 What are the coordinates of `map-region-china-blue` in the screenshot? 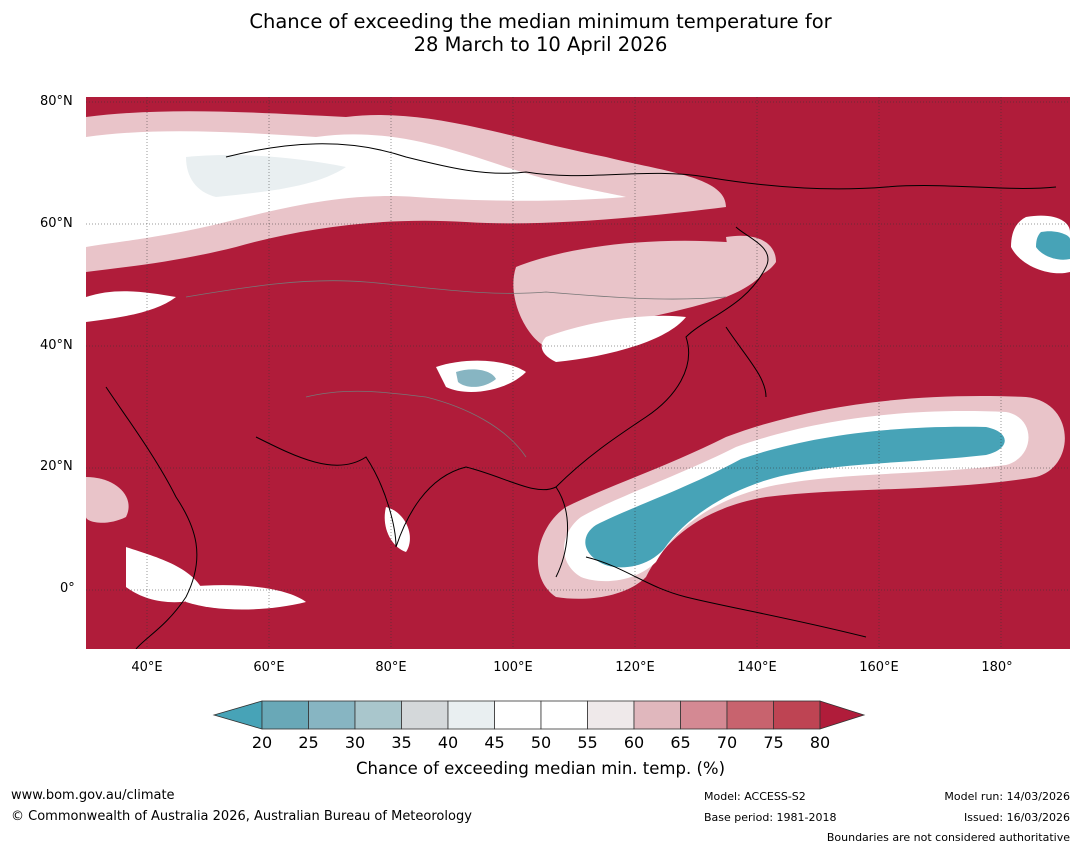 It's located at (476, 378).